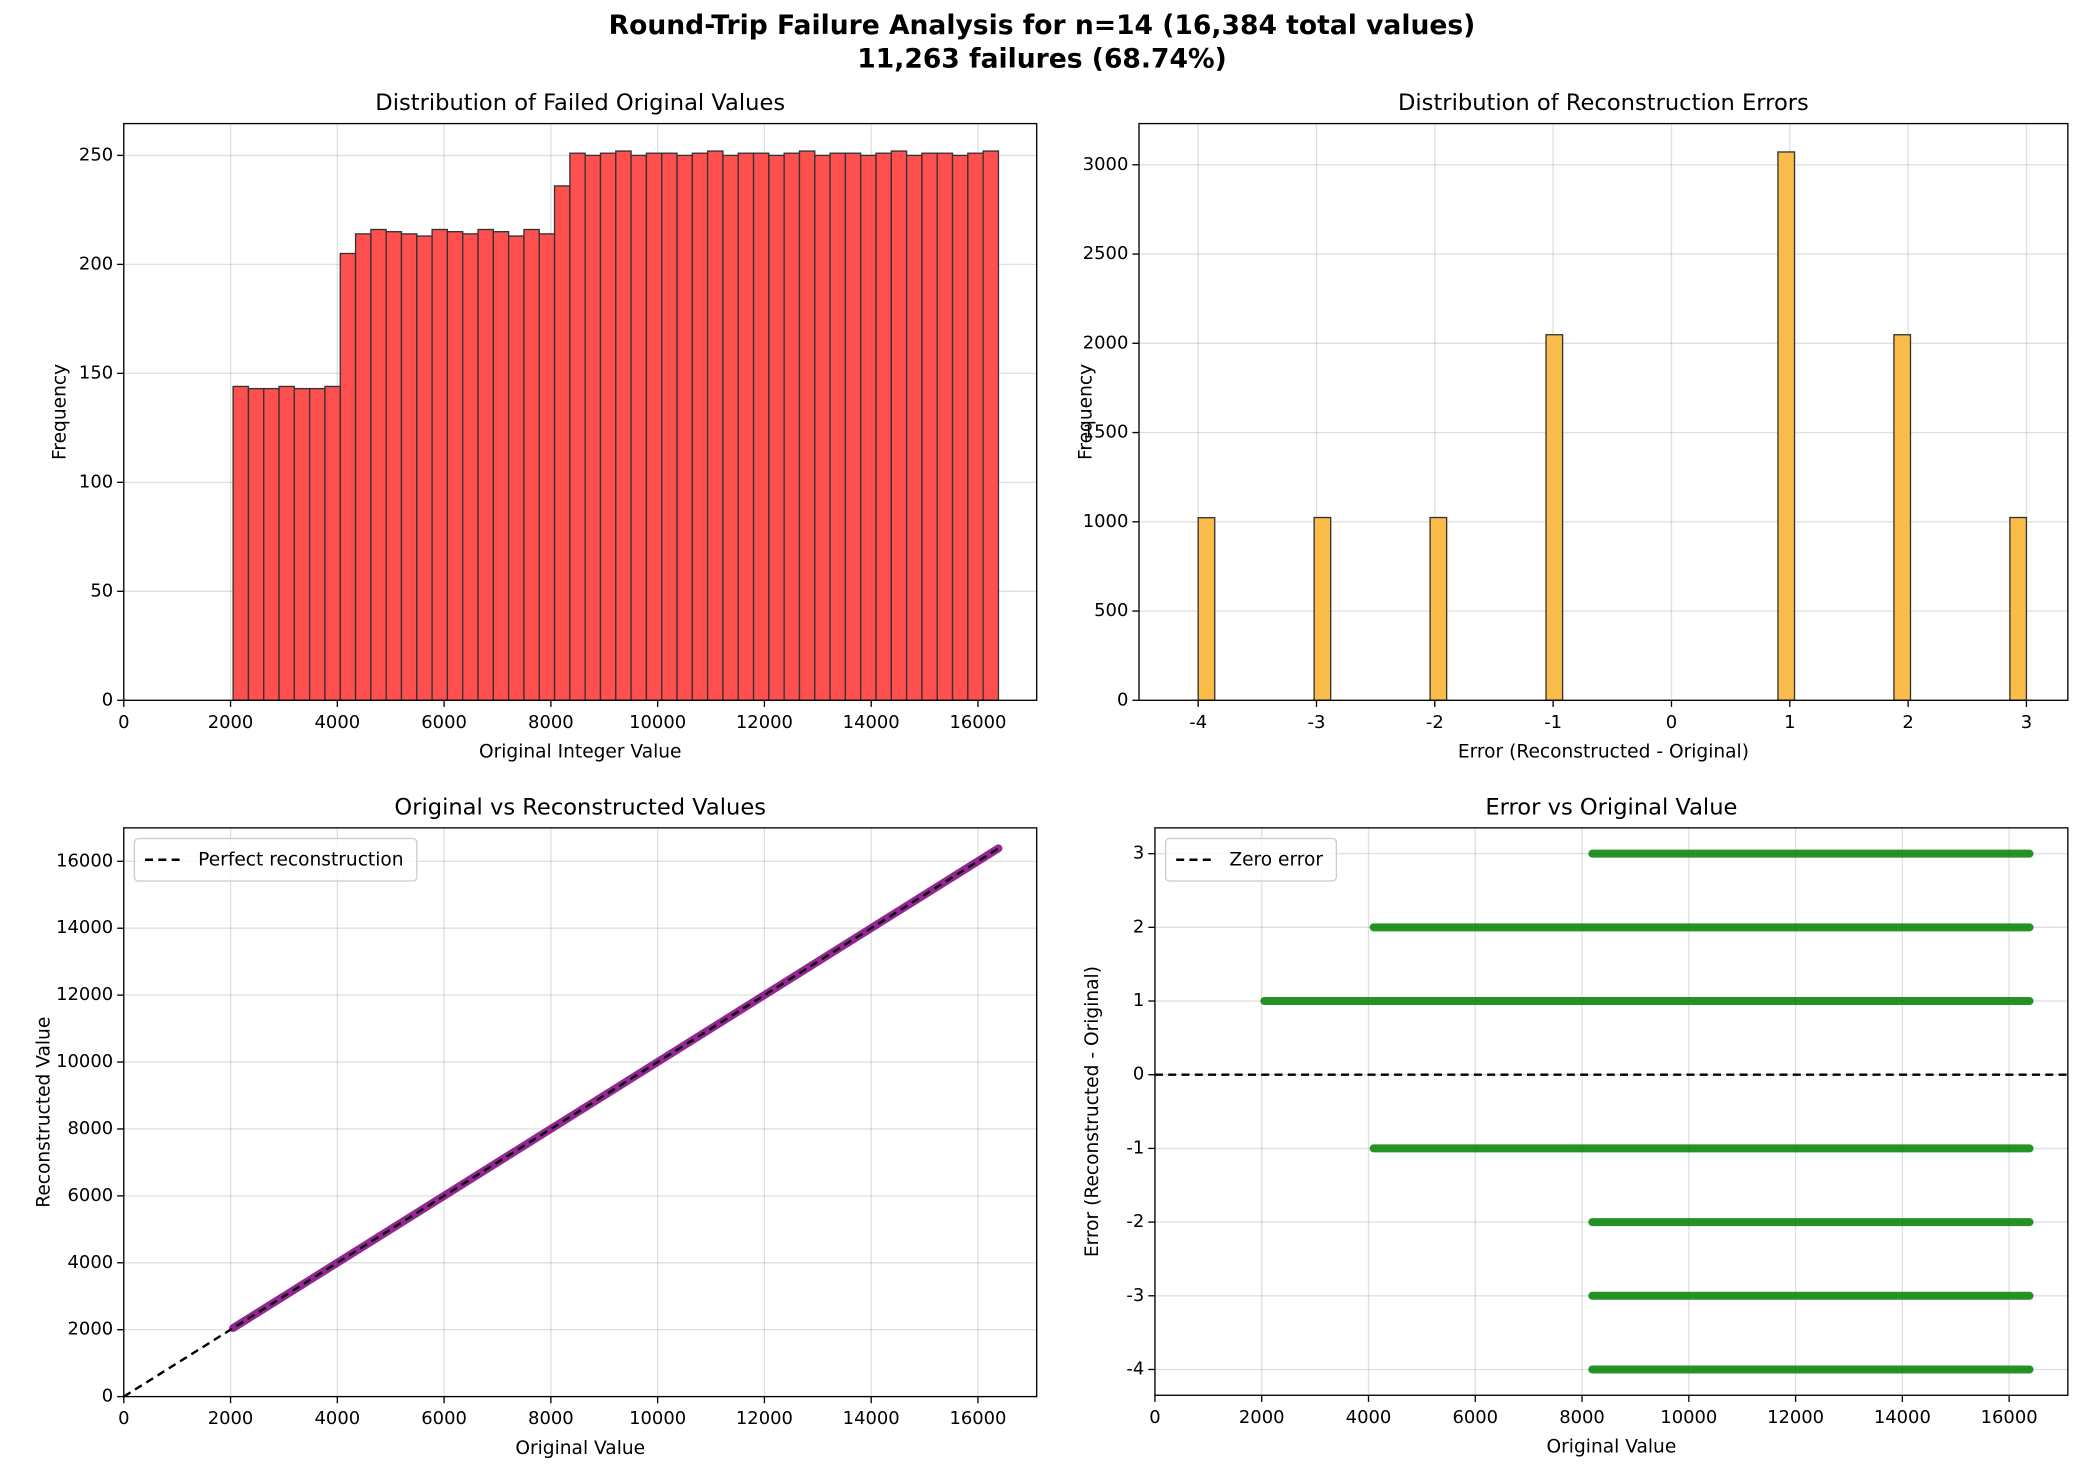 This screenshot has height=1475, width=2084. I want to click on y-tick-label: 3, so click(1138, 853).